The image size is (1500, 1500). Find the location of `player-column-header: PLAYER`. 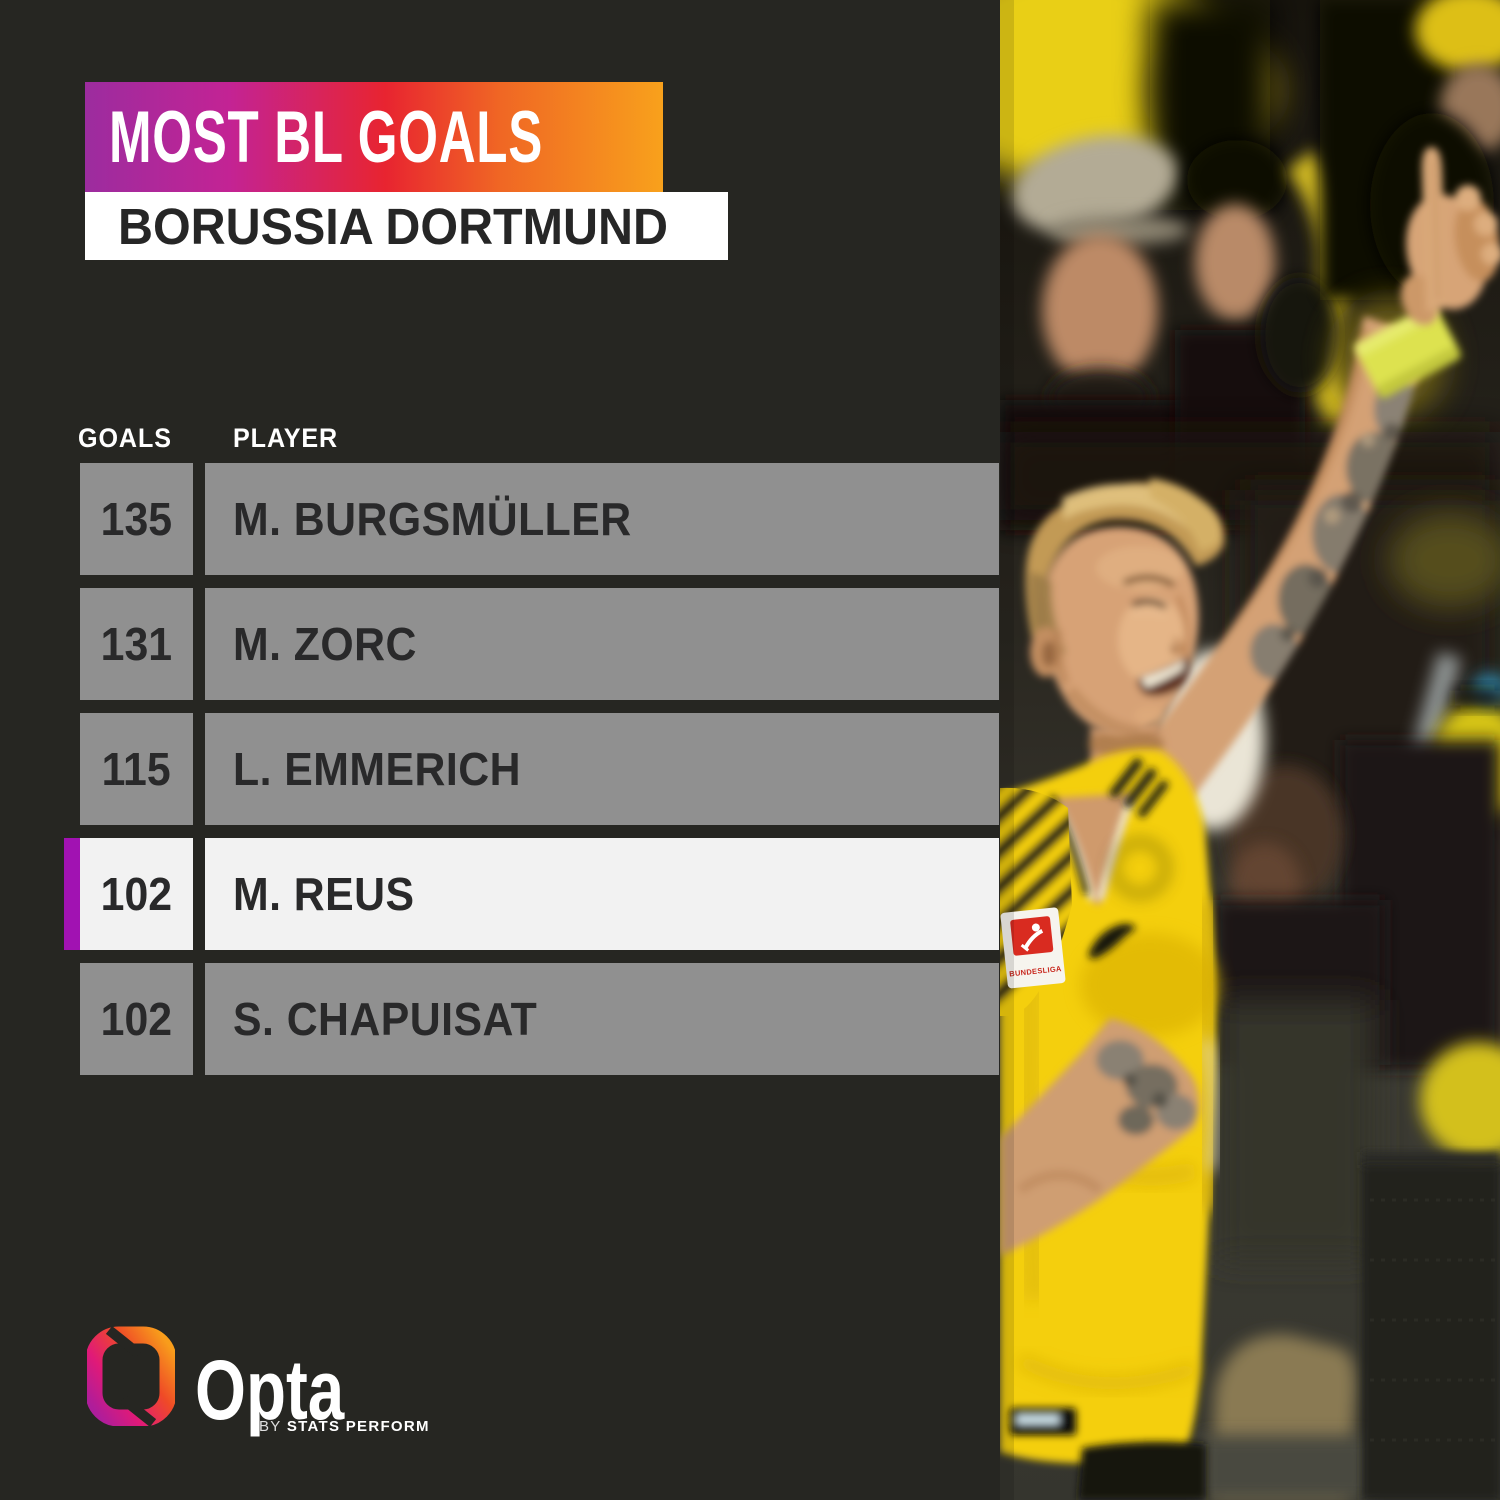

player-column-header: PLAYER is located at coordinates (286, 438).